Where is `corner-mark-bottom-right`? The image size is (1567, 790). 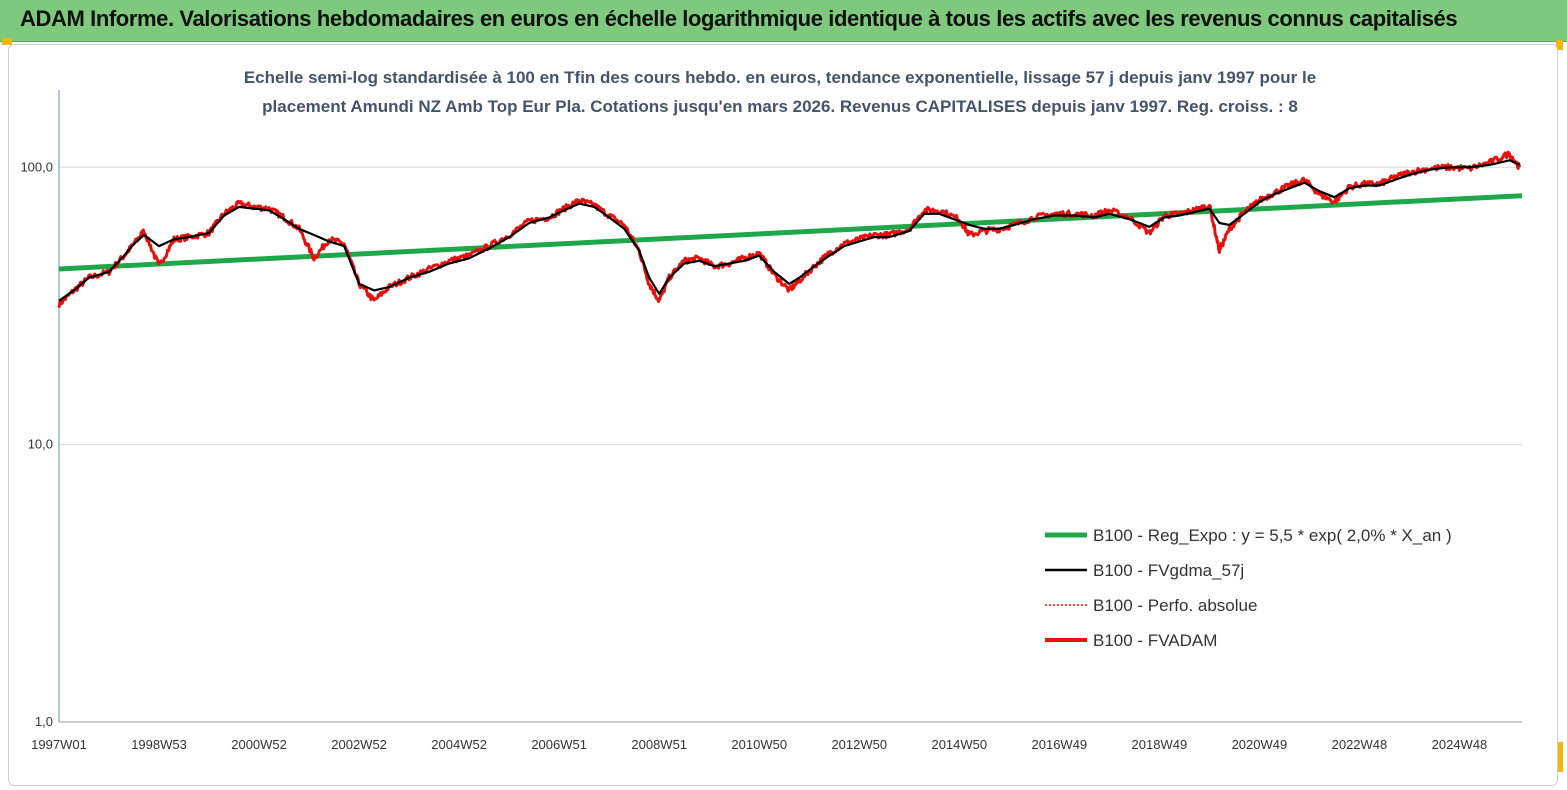 corner-mark-bottom-right is located at coordinates (1559, 757).